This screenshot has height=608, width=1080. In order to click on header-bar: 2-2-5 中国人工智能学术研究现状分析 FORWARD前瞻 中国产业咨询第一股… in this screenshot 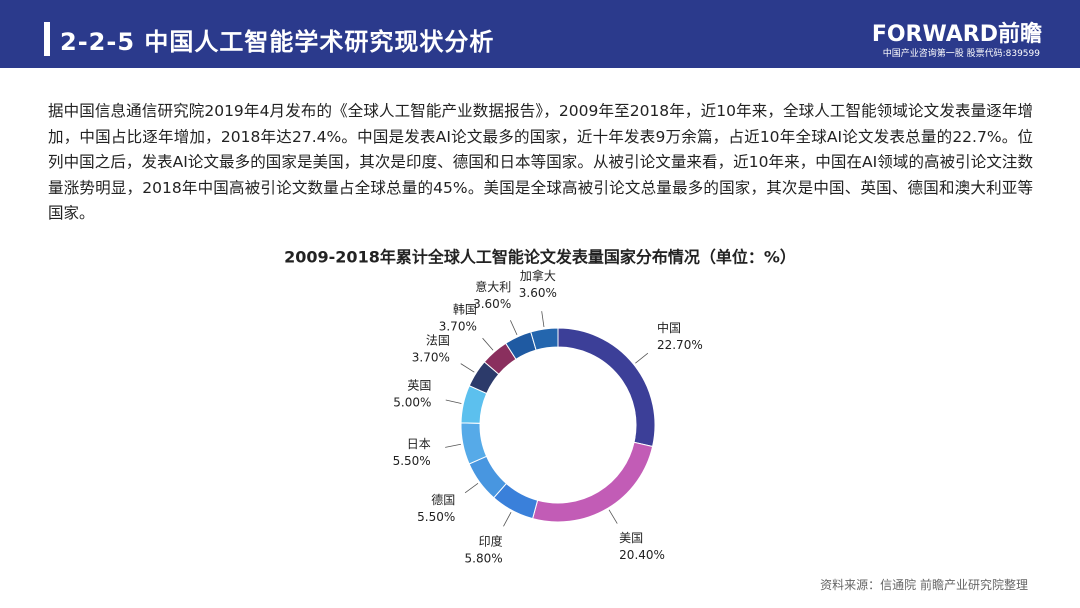, I will do `click(540, 34)`.